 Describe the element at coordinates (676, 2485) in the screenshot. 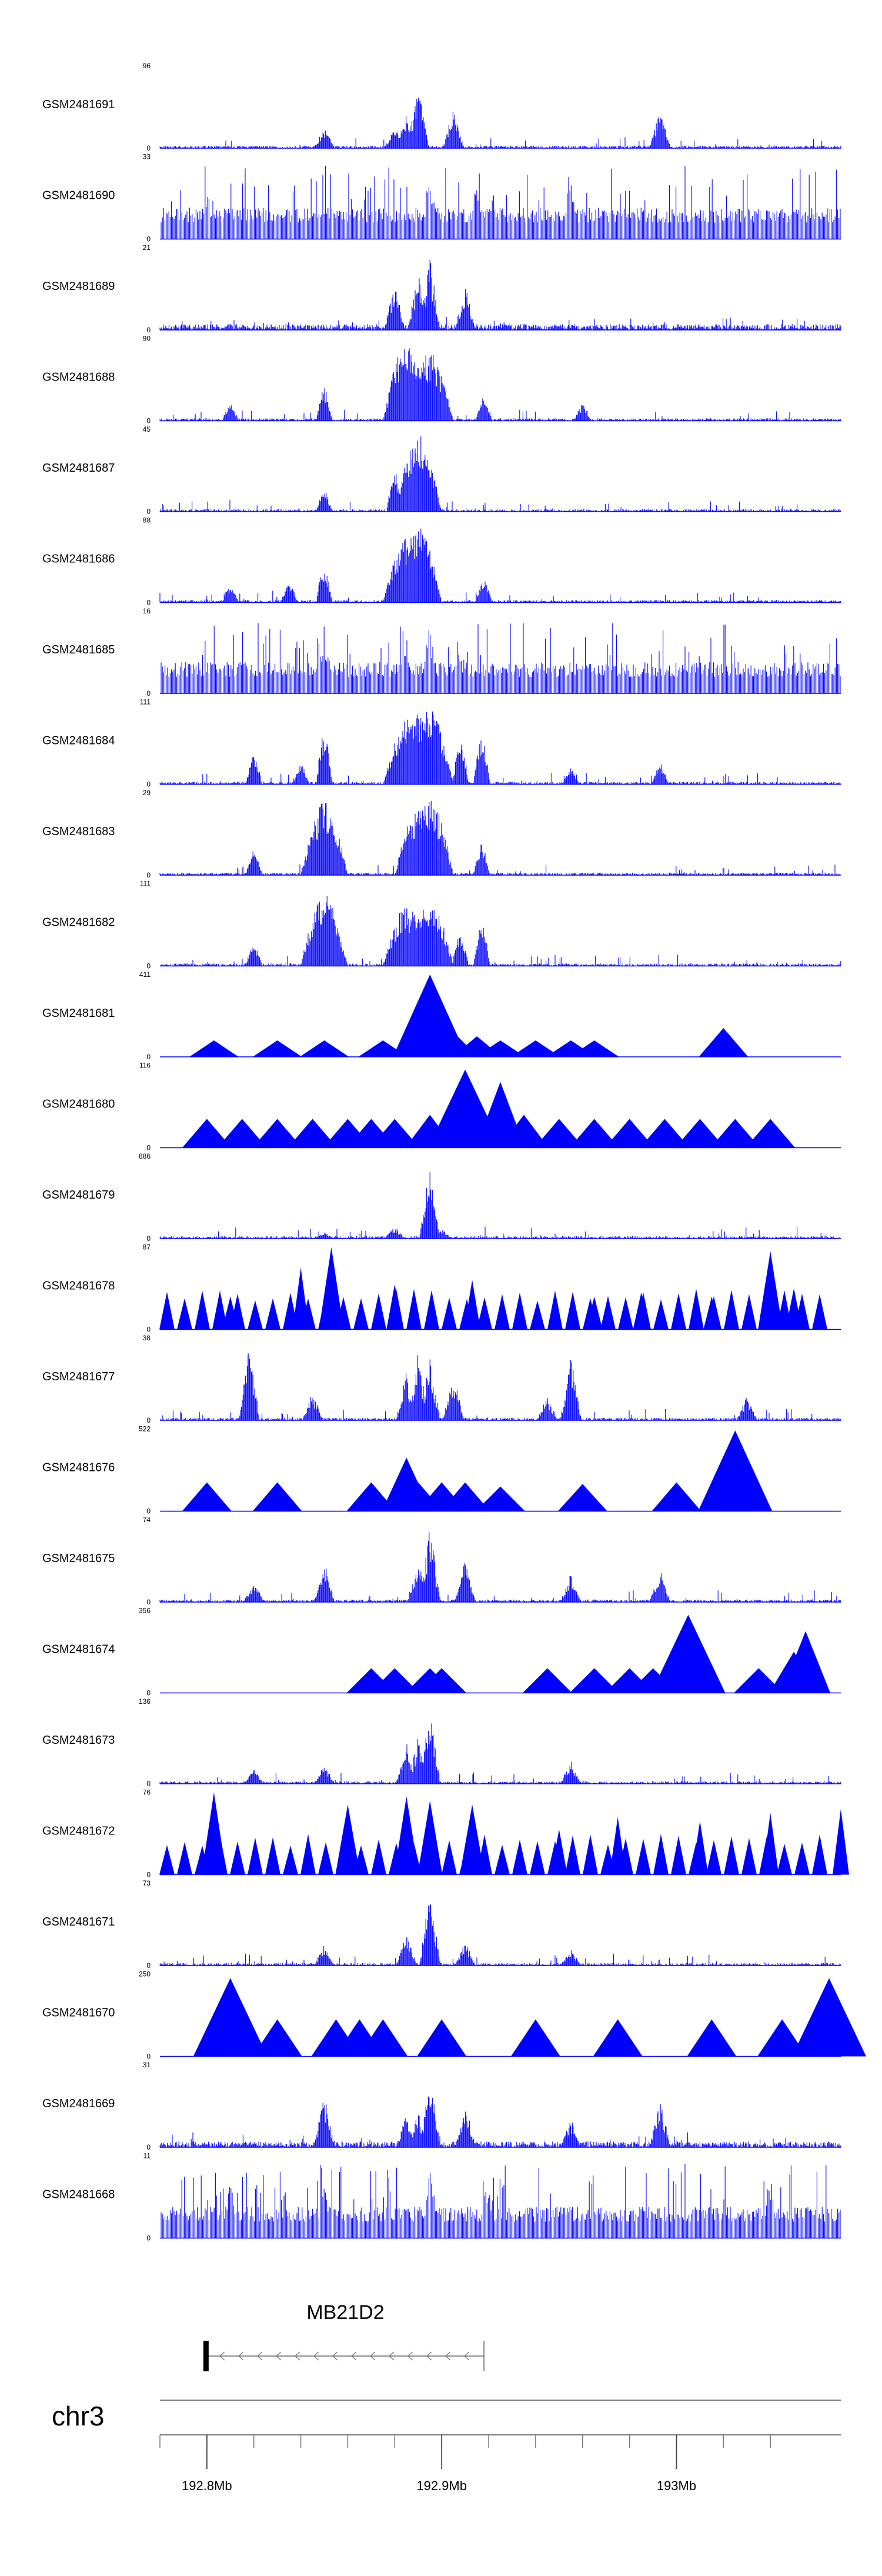

I see `axis-tick-label: 193Mb` at that location.